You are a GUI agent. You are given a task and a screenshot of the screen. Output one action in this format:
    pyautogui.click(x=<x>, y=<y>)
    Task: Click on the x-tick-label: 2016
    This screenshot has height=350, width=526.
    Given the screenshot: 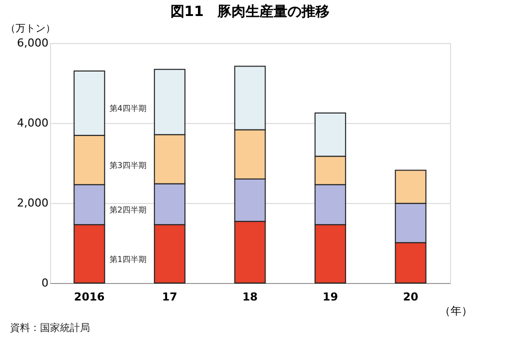 What is the action you would take?
    pyautogui.click(x=90, y=297)
    